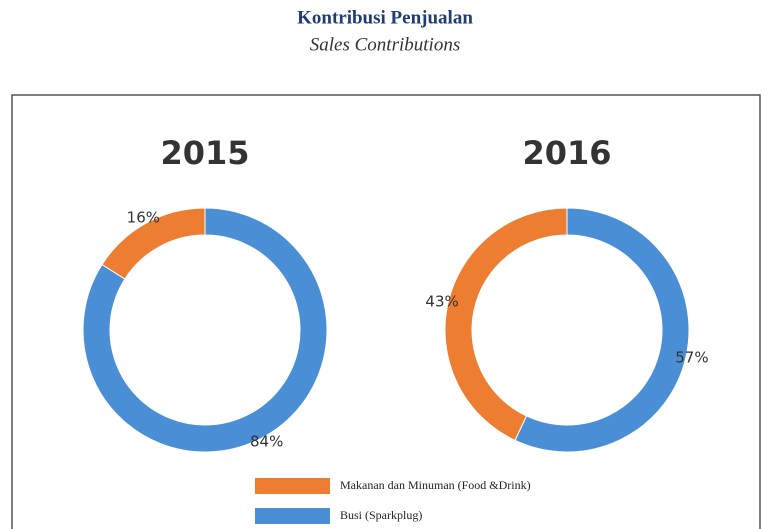  I want to click on data-label: 57%, so click(691, 357).